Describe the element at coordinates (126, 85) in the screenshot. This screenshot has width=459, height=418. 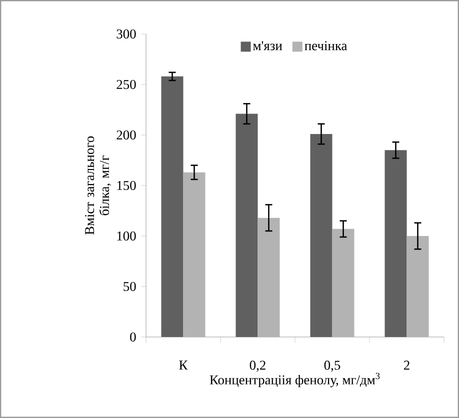
I see `y-tick-label: 250` at that location.